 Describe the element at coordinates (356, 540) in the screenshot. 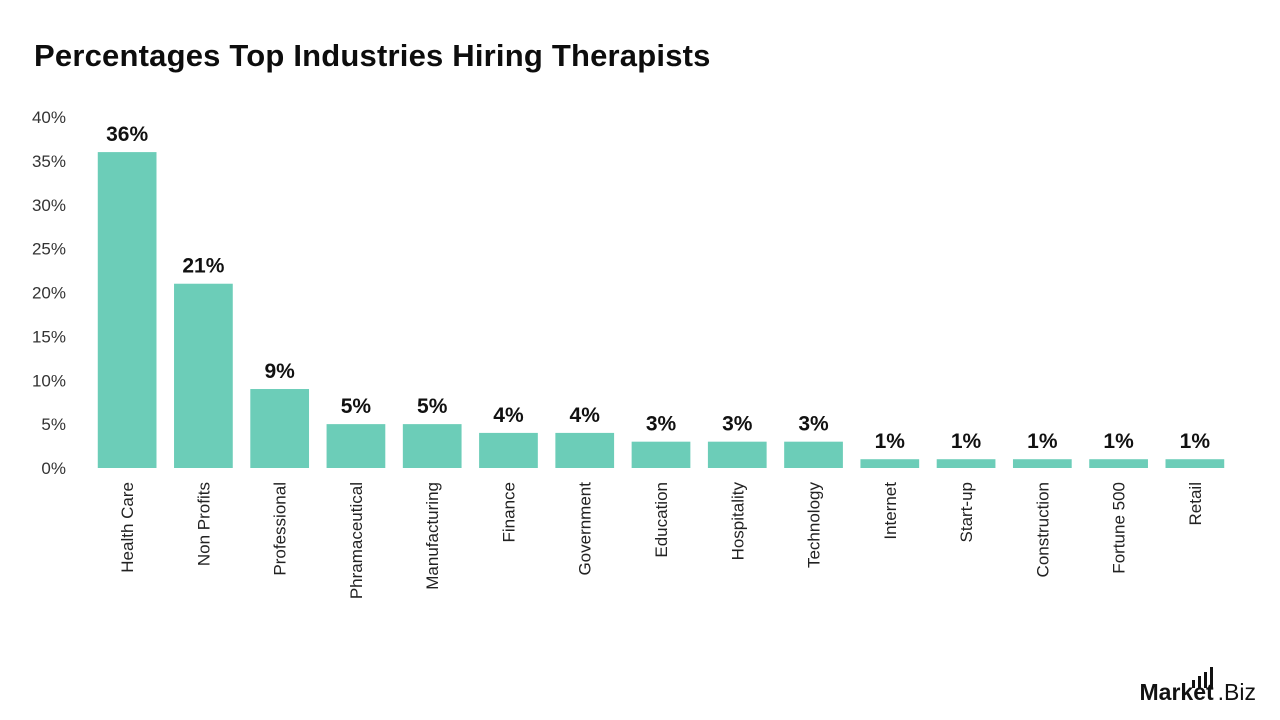

I see `x-category-label: Phramaceutical` at that location.